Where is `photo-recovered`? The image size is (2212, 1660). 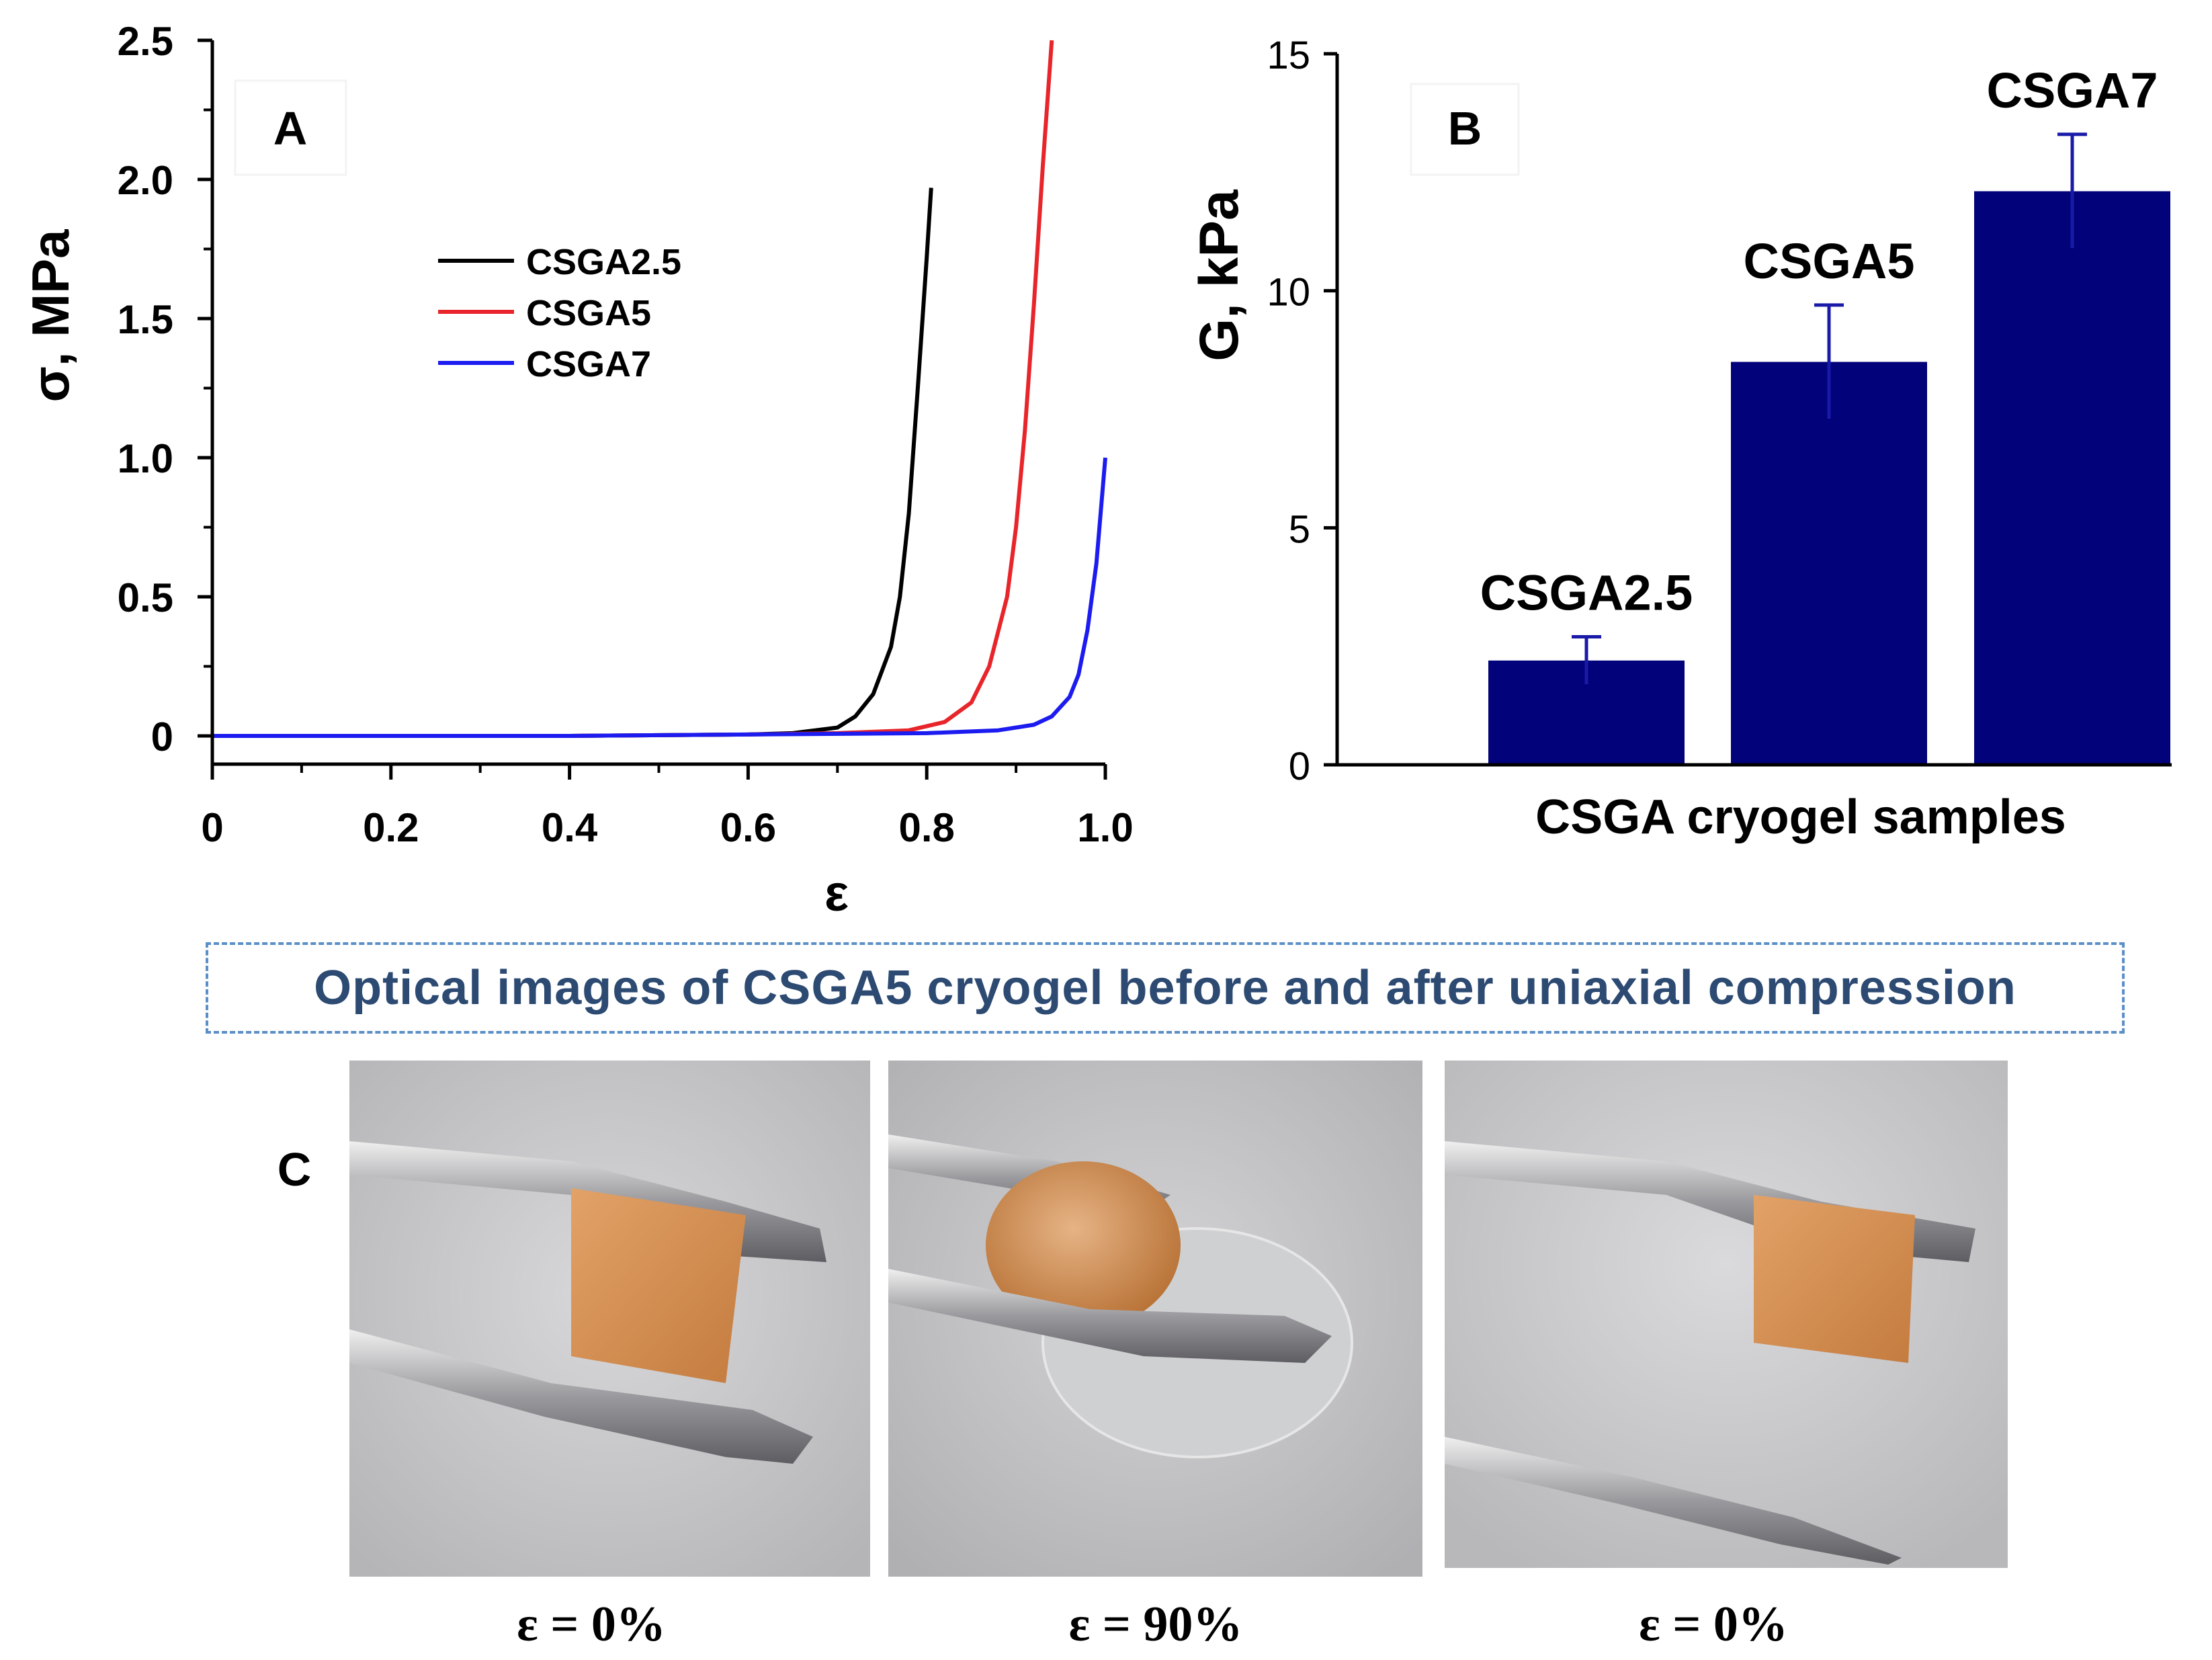
photo-recovered is located at coordinates (1726, 1314).